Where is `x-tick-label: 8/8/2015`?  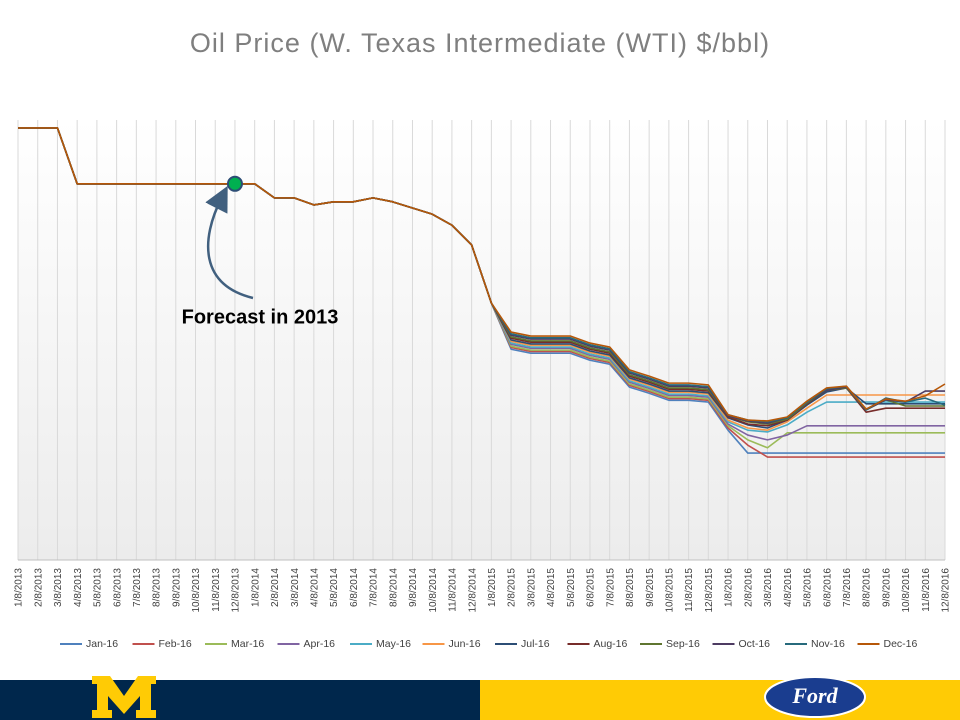
x-tick-label: 8/8/2015 is located at coordinates (630, 587).